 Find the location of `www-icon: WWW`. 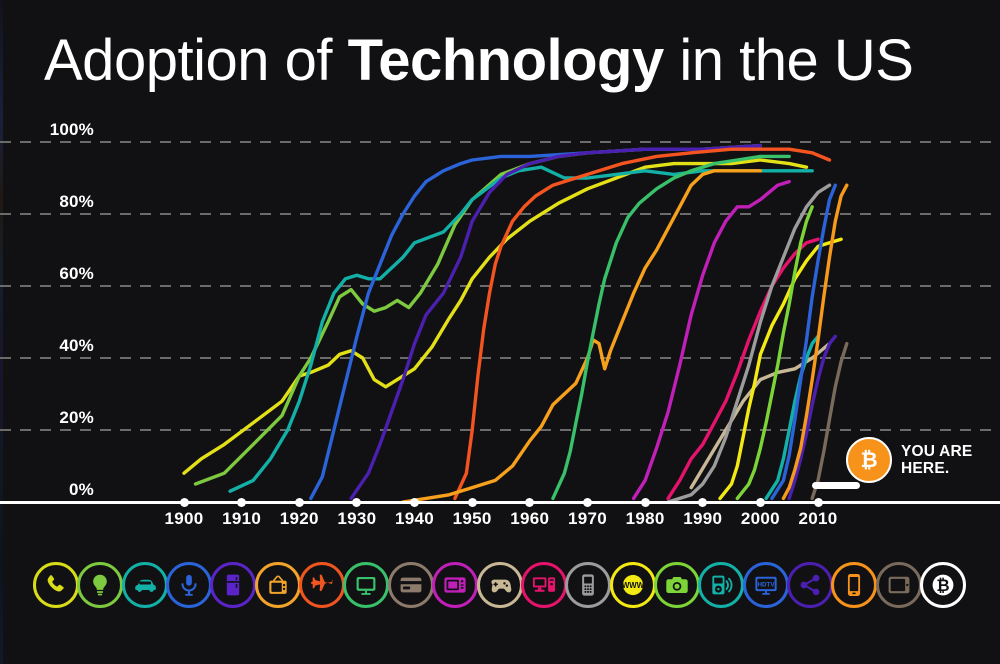

www-icon: WWW is located at coordinates (632, 585).